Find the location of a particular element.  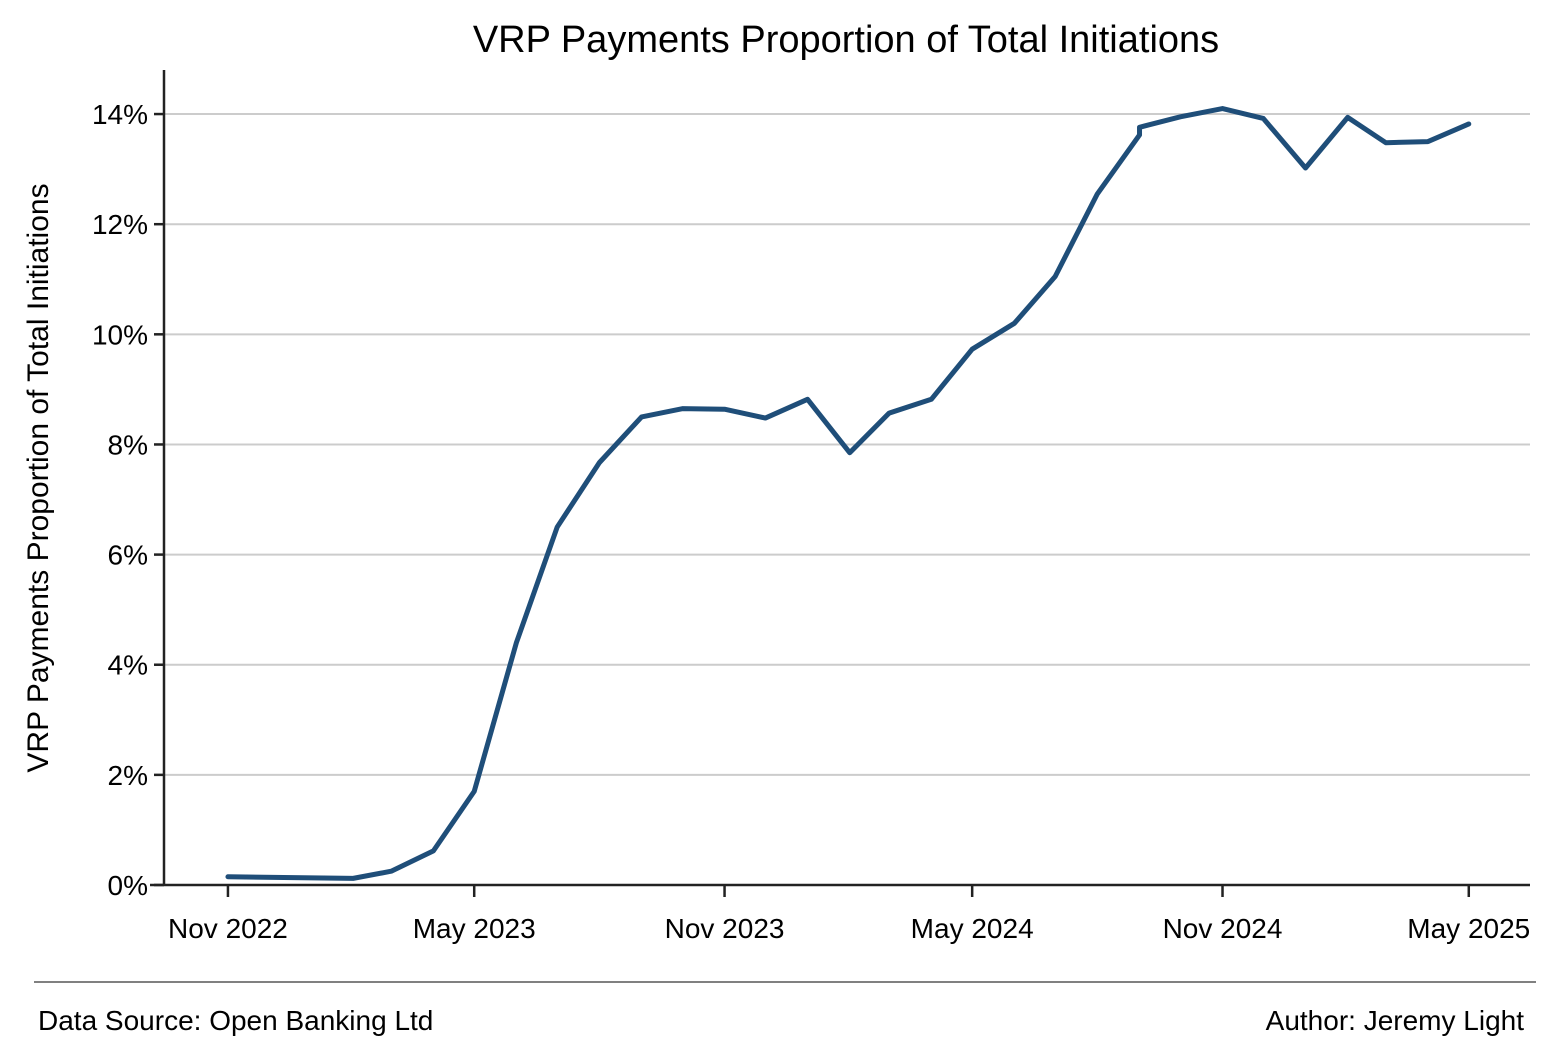

data-source-note: Data Source: Open Banking Ltd is located at coordinates (235, 1020).